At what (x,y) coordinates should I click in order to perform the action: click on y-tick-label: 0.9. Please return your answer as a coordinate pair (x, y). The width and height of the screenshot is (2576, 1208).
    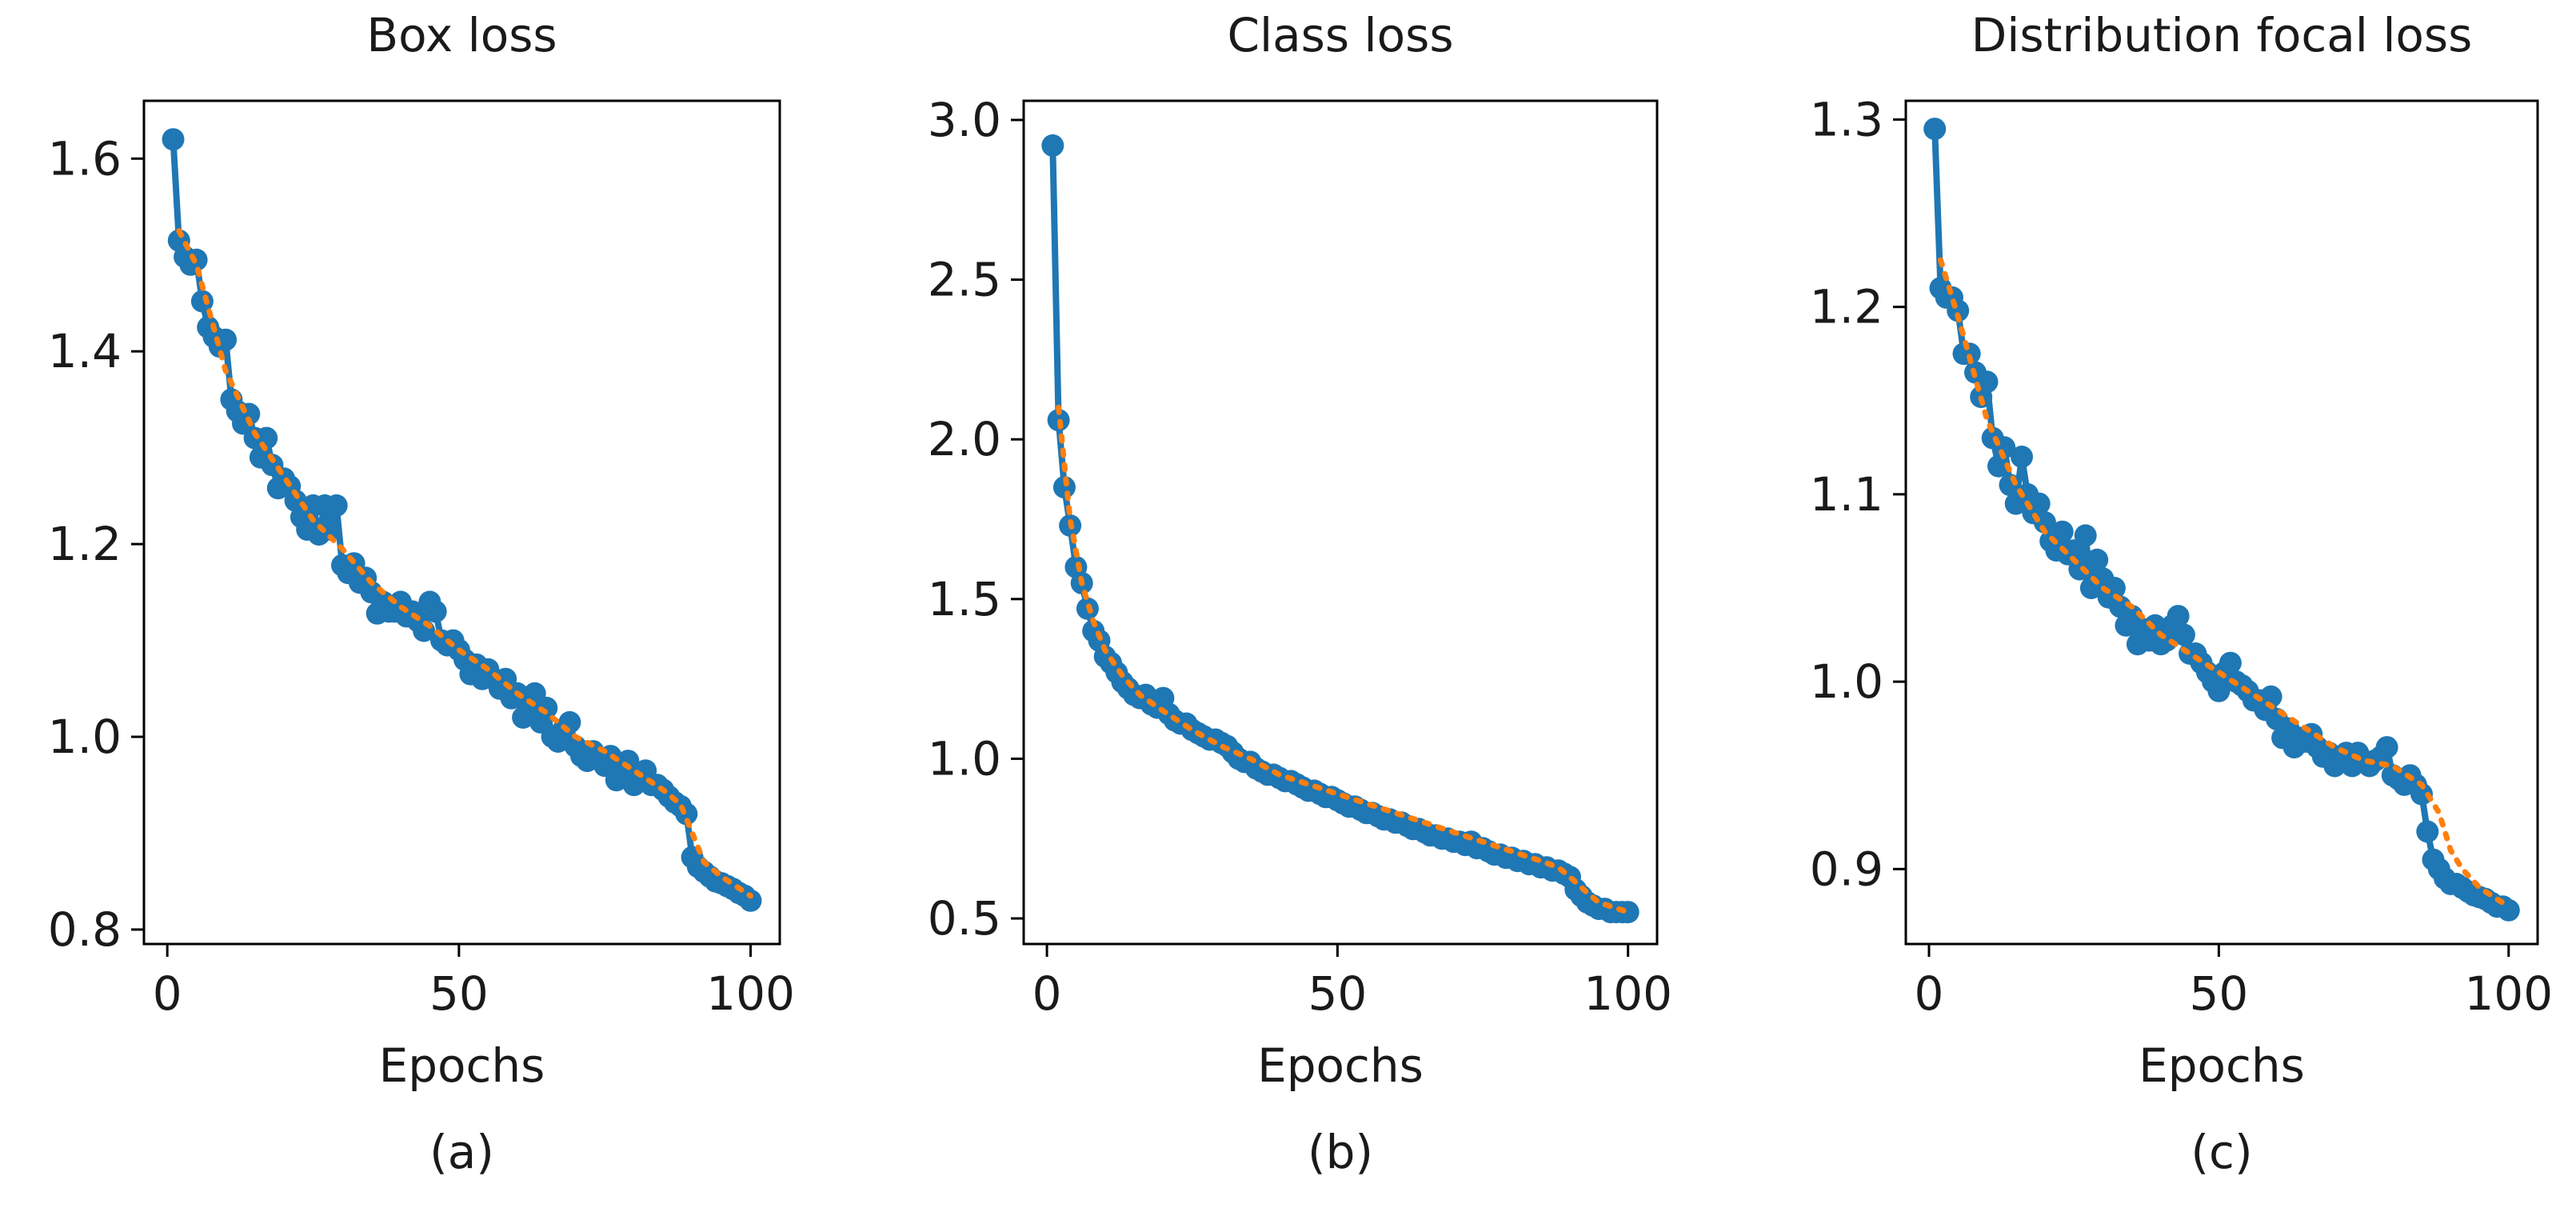
    Looking at the image, I should click on (1847, 869).